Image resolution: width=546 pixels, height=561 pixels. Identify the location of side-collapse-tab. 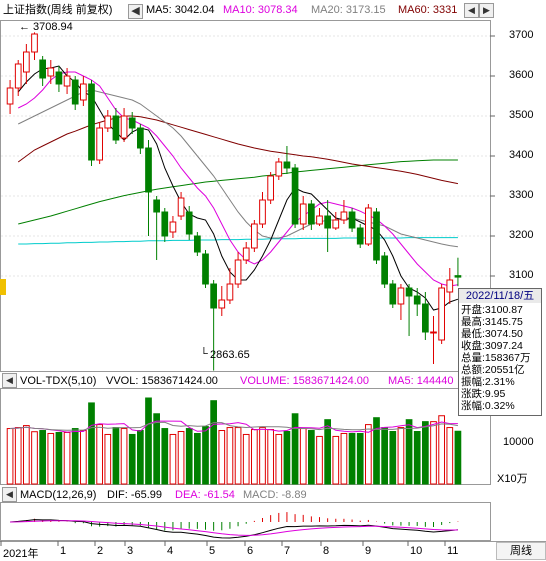
(3, 287).